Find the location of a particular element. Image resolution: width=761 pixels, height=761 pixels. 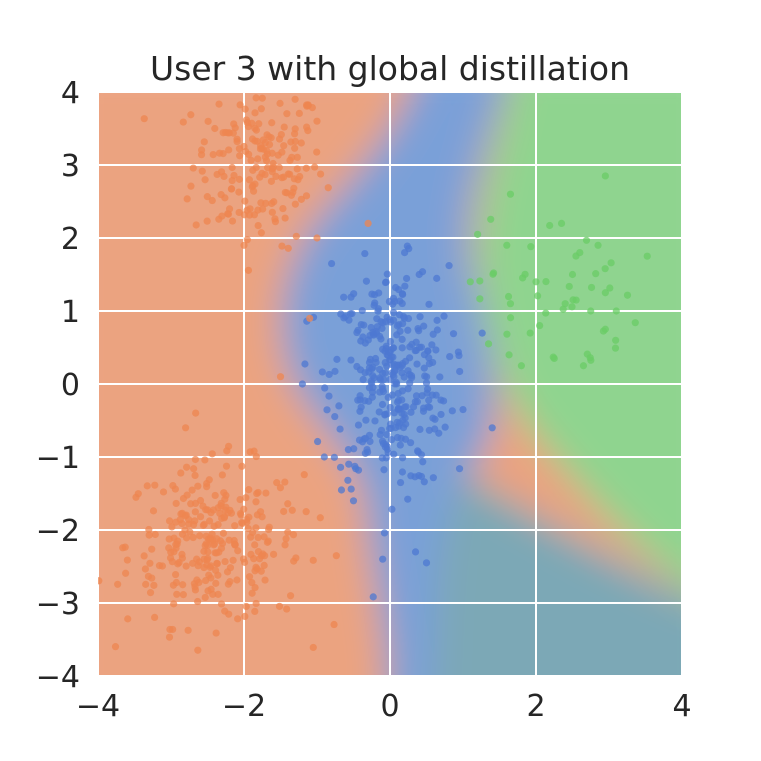

y-tick-label: 0 is located at coordinates (70, 385).